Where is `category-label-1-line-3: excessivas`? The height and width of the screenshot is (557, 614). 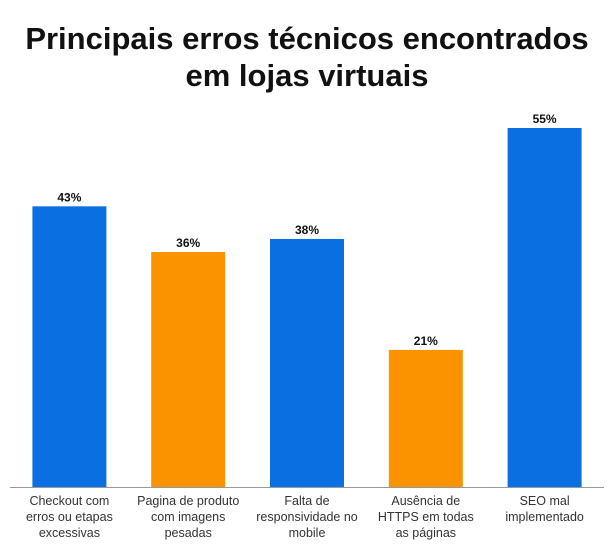 category-label-1-line-3: excessivas is located at coordinates (69, 533).